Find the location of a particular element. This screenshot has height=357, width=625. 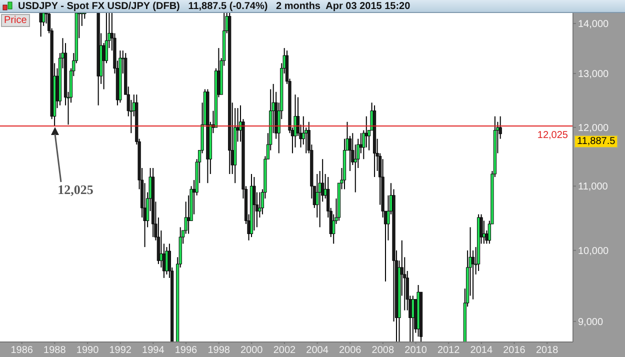

x-tick-label: 1986 is located at coordinates (22, 350).